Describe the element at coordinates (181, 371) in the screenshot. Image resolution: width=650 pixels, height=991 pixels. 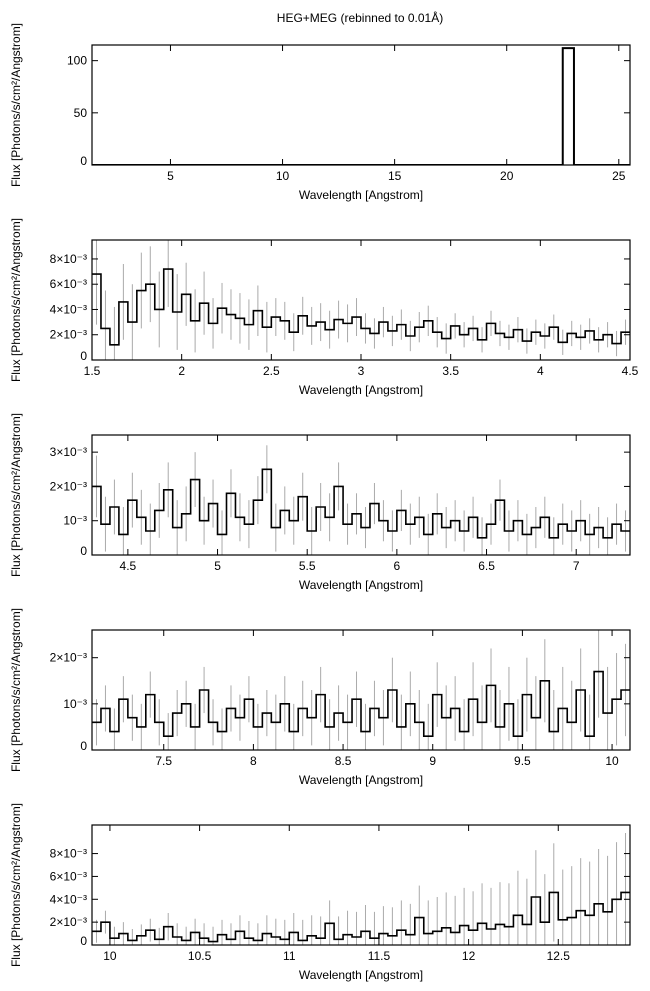
I see `x-tick-label: 2` at that location.